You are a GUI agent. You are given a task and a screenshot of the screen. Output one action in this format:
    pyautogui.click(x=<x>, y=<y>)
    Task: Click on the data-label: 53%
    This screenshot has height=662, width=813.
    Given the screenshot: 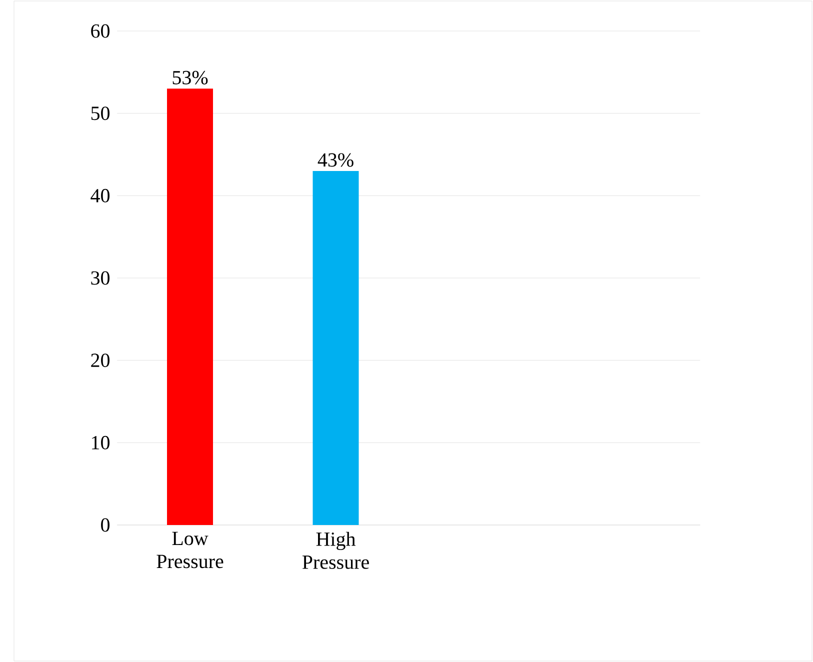 What is the action you would take?
    pyautogui.click(x=190, y=77)
    